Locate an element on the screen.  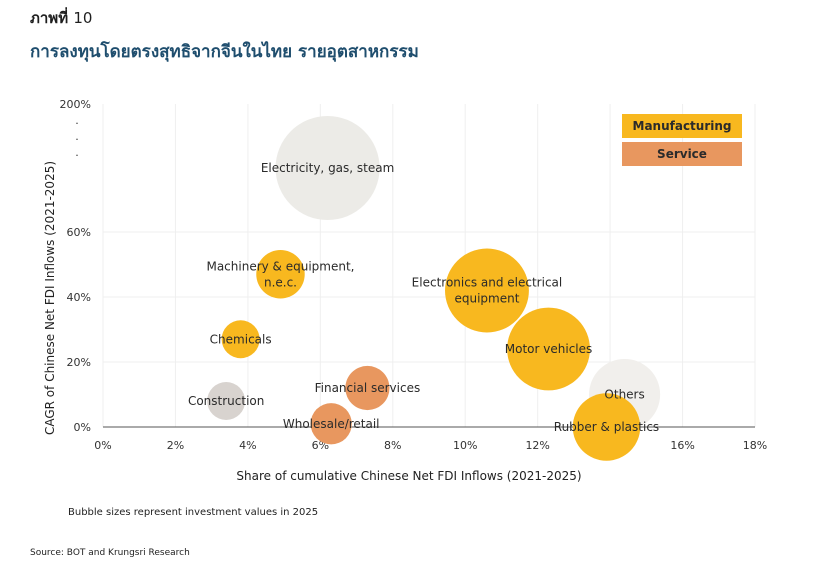
legend: Manufacturing Service is located at coordinates (682, 142).